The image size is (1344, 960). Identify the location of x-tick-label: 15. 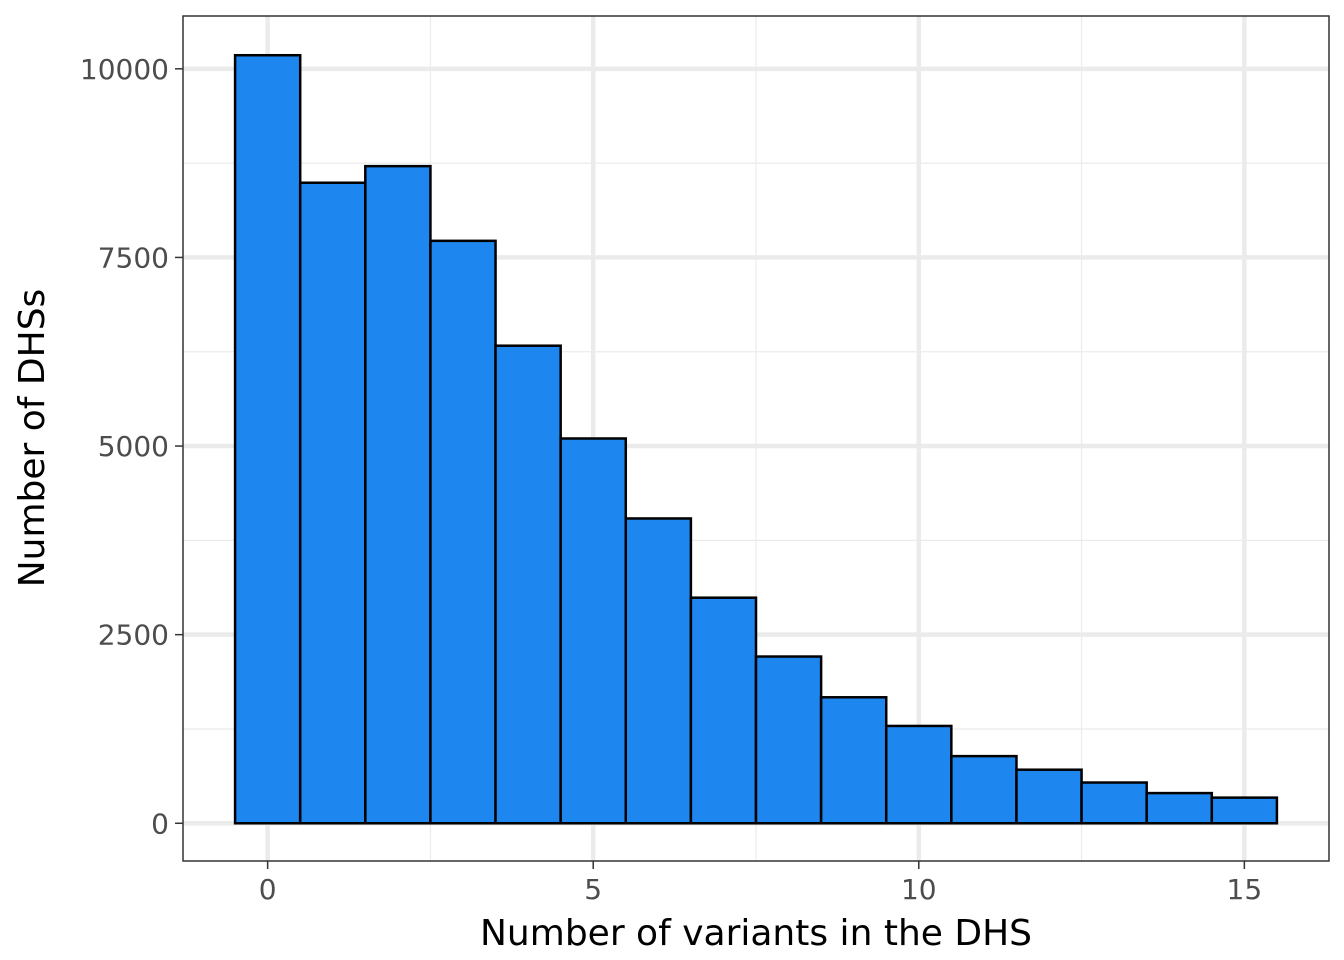
(1245, 889).